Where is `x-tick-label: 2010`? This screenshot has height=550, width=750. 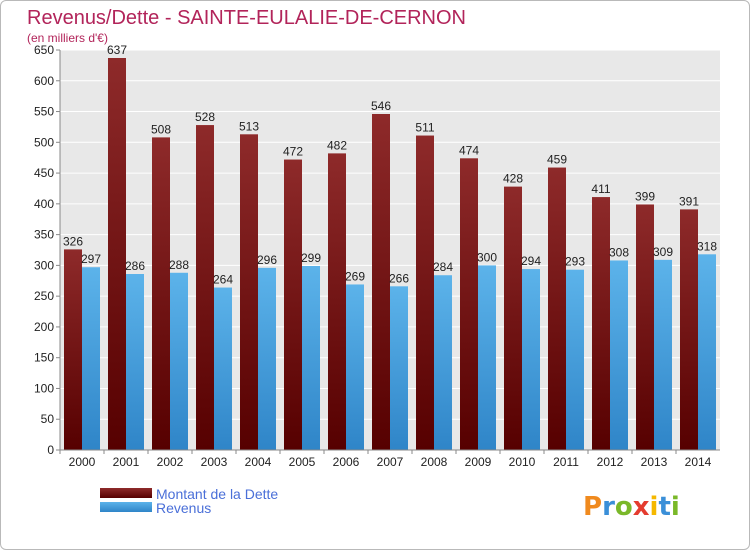
x-tick-label: 2010 is located at coordinates (522, 462).